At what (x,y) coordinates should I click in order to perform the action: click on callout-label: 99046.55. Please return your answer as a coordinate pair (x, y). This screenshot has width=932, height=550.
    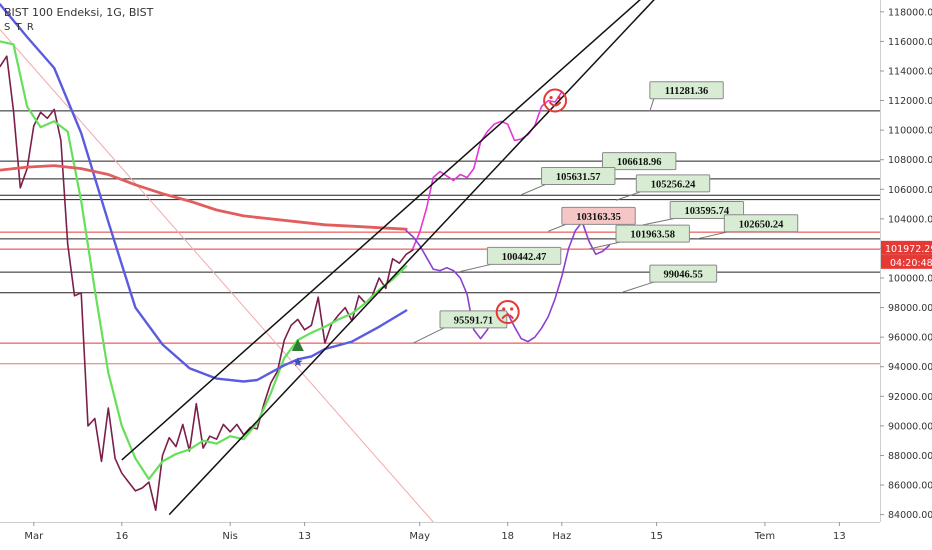
    Looking at the image, I should click on (683, 275).